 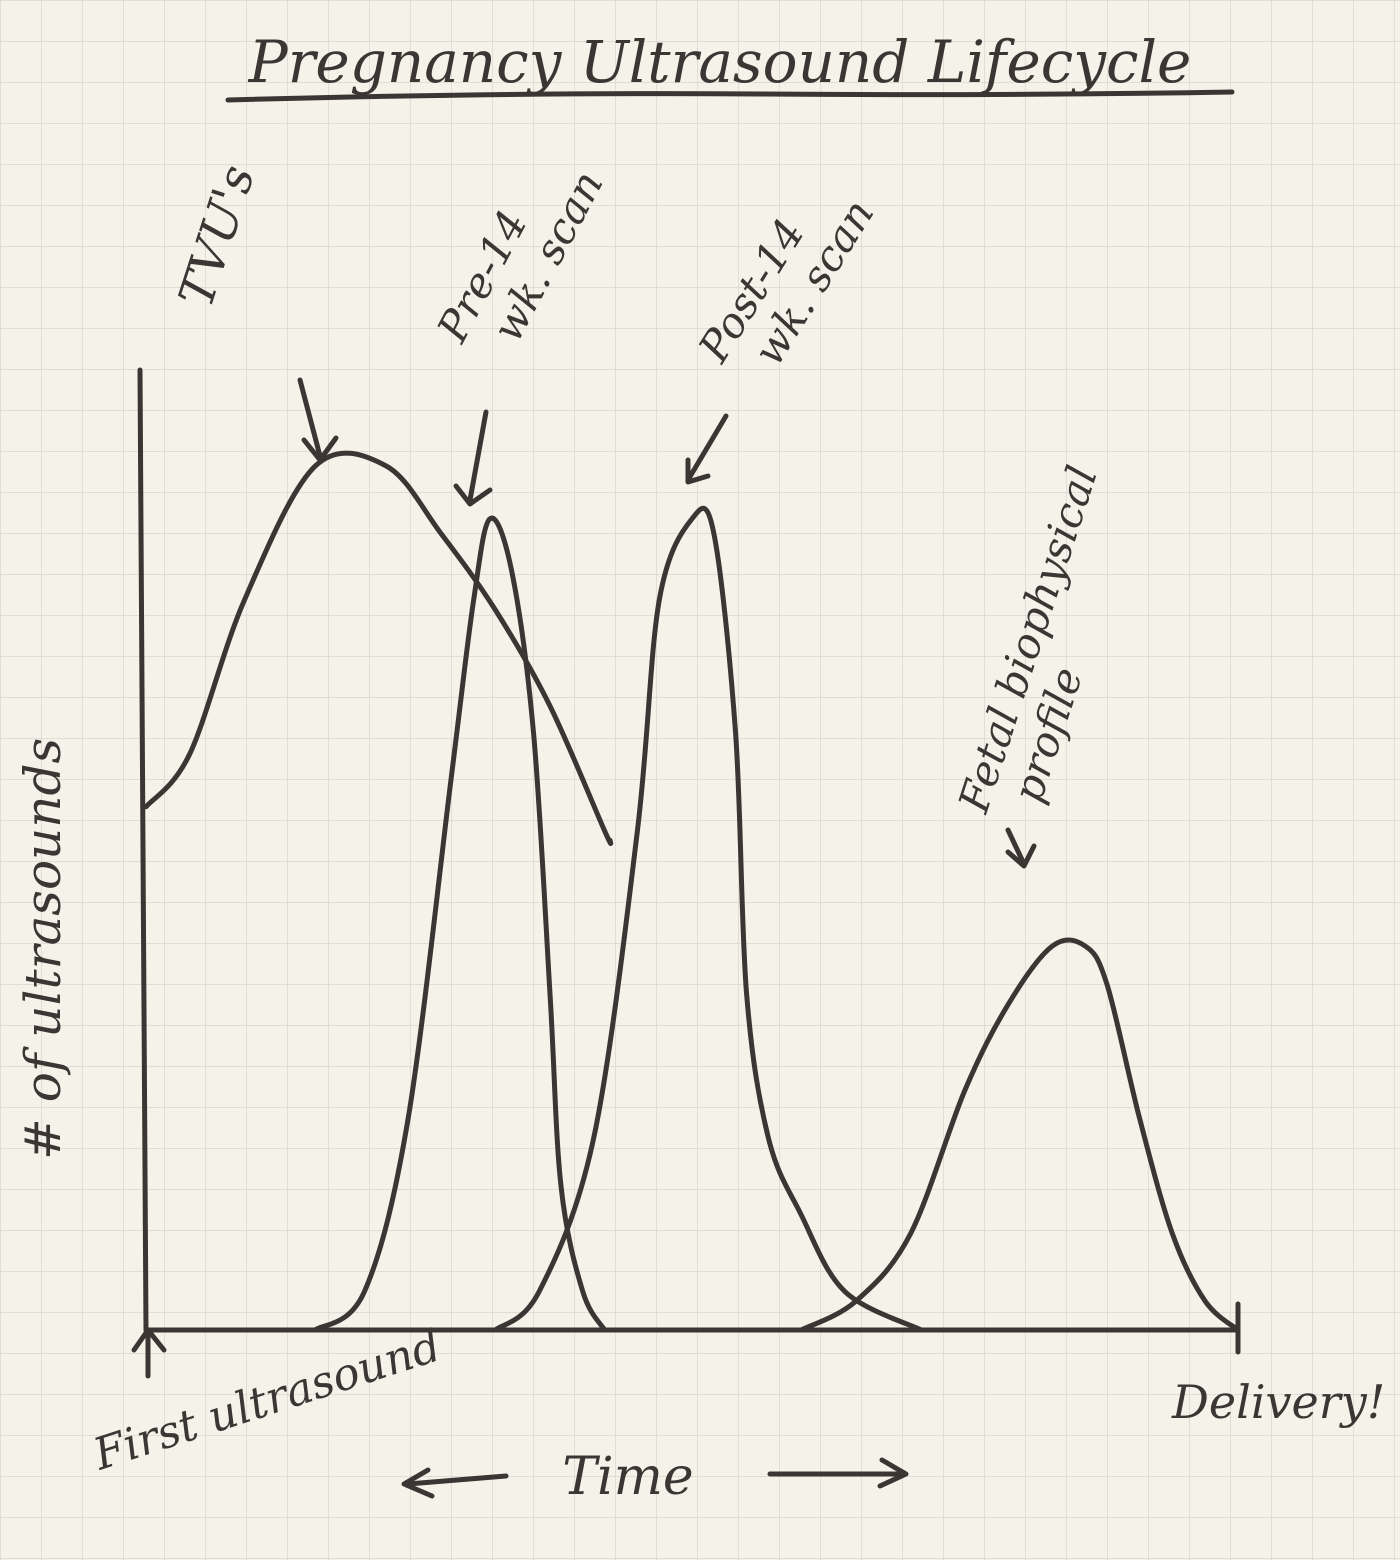 I want to click on chart-title: Pregnancy Ultrasound Lifecycle, so click(x=720, y=62).